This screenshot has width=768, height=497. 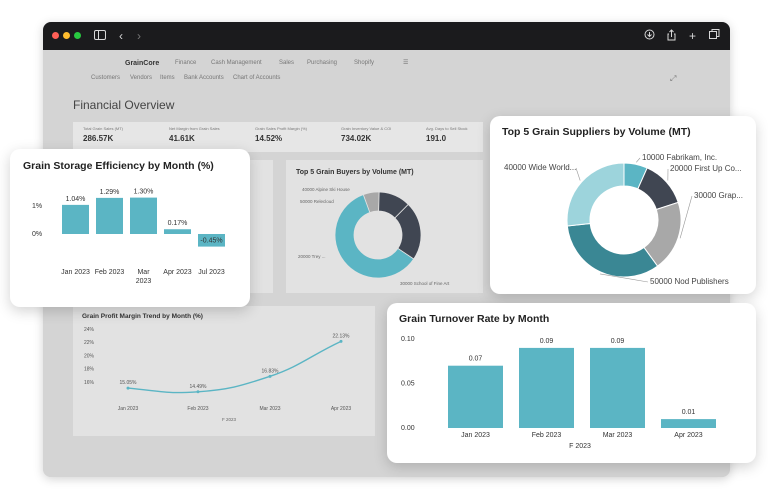 What do you see at coordinates (649, 36) in the screenshot?
I see `download-icon` at bounding box center [649, 36].